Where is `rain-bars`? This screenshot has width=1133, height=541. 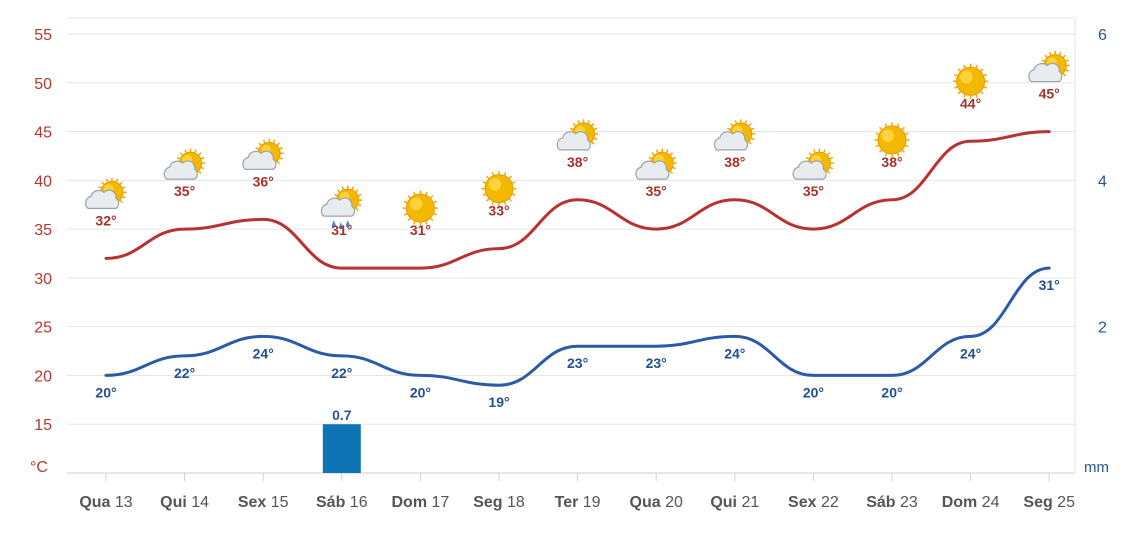 rain-bars is located at coordinates (341, 448).